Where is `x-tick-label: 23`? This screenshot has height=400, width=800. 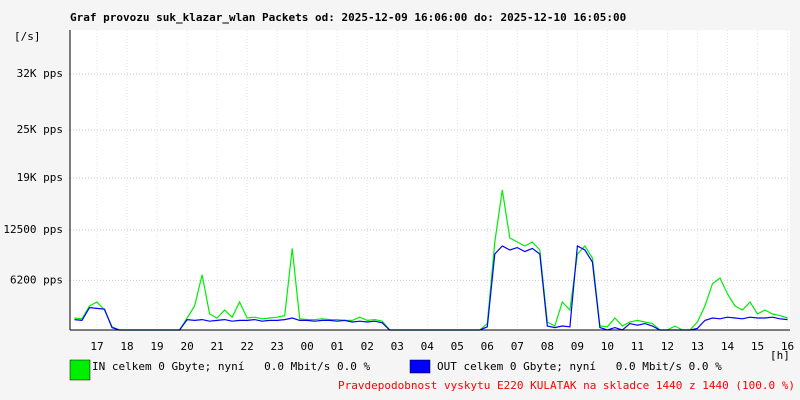 x-tick-label: 23 is located at coordinates (277, 346).